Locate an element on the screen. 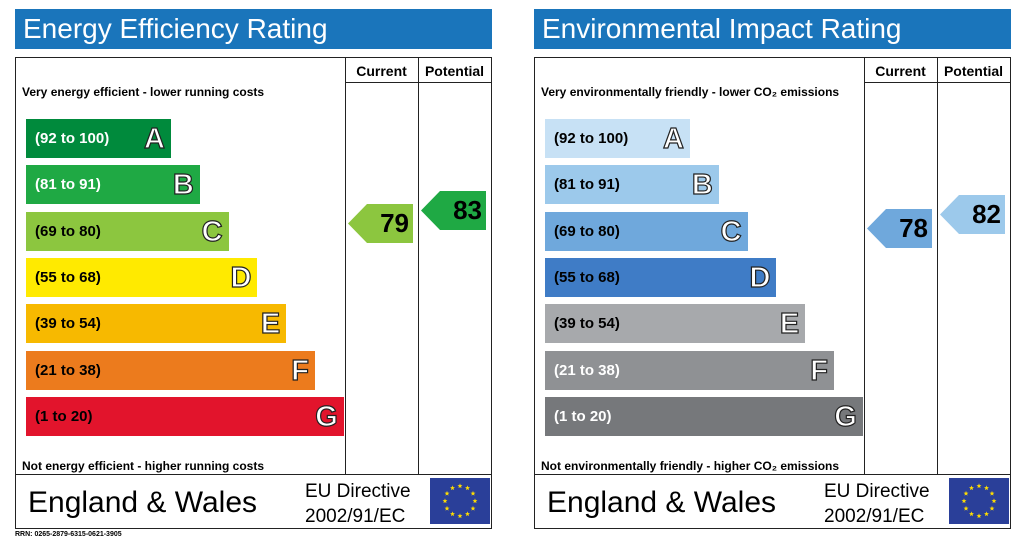 The image size is (1024, 541). rating-value: 79 is located at coordinates (394, 223).